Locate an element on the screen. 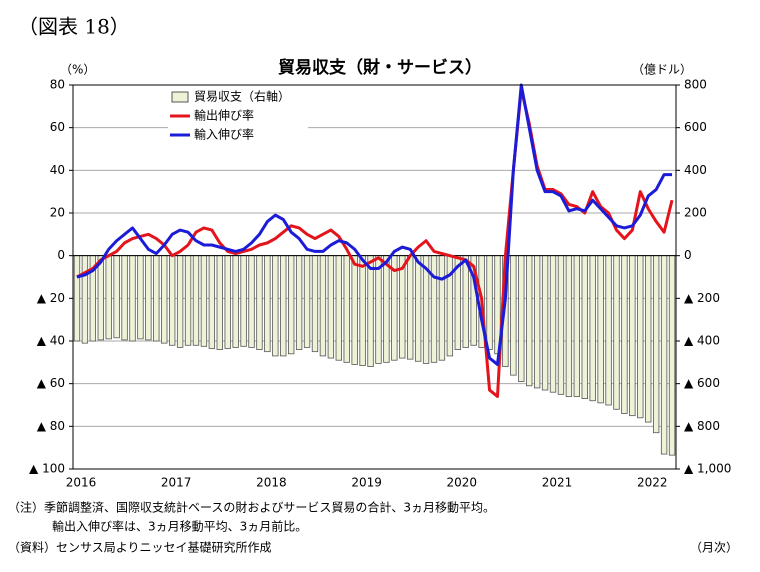 This screenshot has height=572, width=760. figure-label: （図表 18） is located at coordinates (74, 27).